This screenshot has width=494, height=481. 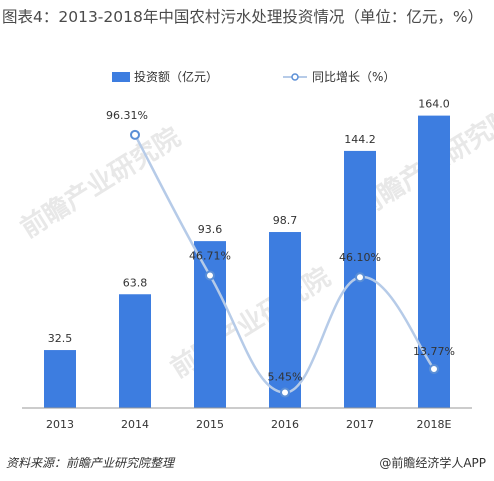 What do you see at coordinates (210, 256) in the screenshot?
I see `growth-label-2015: 46.71%` at bounding box center [210, 256].